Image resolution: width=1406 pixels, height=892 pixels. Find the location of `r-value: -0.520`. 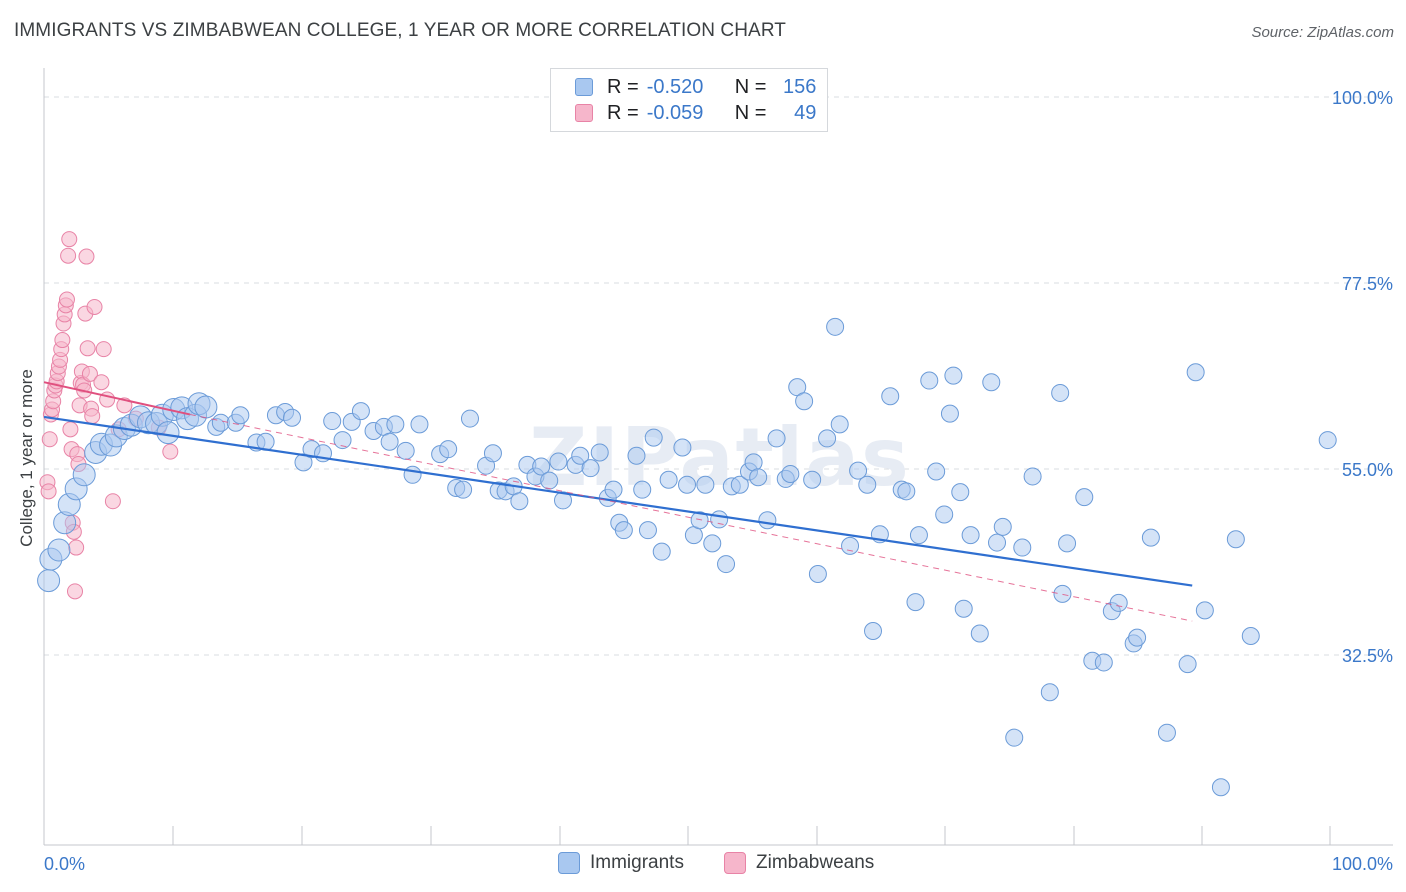

r-value: -0.520 is located at coordinates (675, 86).